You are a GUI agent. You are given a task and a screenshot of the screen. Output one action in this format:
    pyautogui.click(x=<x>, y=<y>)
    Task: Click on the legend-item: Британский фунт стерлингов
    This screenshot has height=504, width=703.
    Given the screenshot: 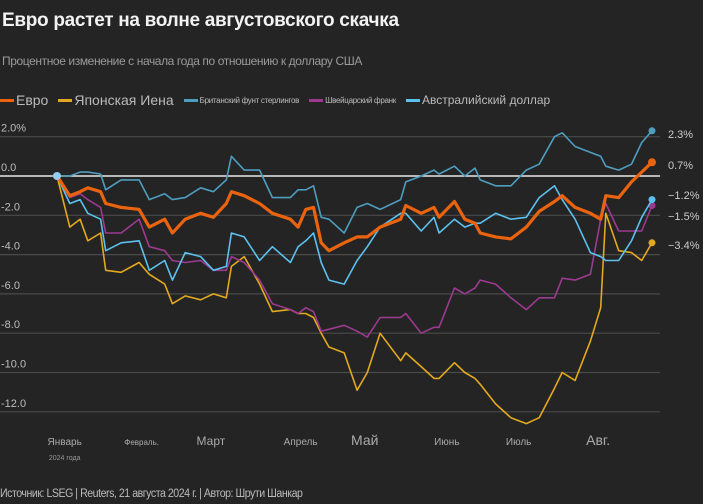 What is the action you would take?
    pyautogui.click(x=241, y=100)
    